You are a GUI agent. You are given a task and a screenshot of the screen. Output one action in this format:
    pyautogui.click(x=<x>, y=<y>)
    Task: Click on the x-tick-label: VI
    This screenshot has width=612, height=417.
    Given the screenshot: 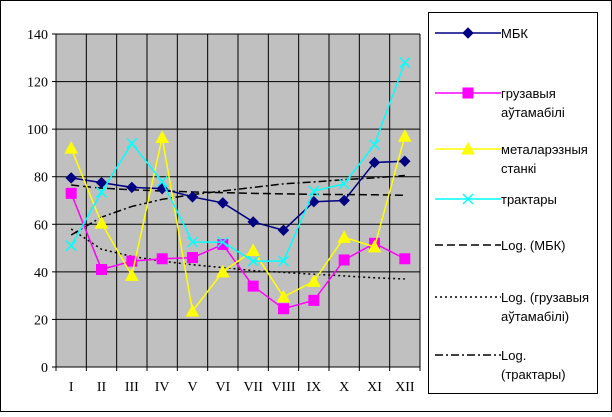 What is the action you would take?
    pyautogui.click(x=222, y=387)
    